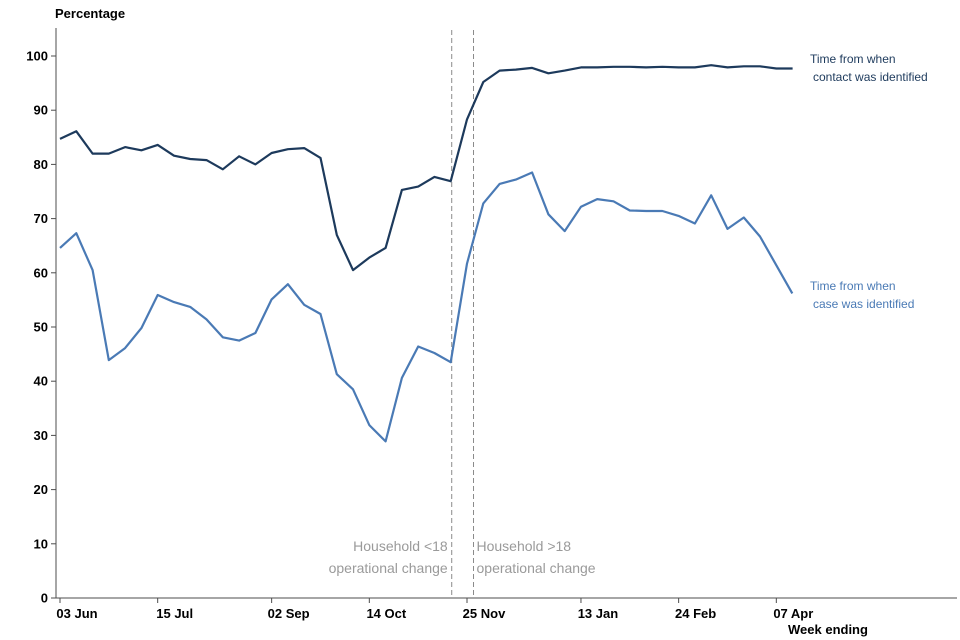 Image resolution: width=960 pixels, height=640 pixels. I want to click on x-tick-label: 07 Apr, so click(793, 613).